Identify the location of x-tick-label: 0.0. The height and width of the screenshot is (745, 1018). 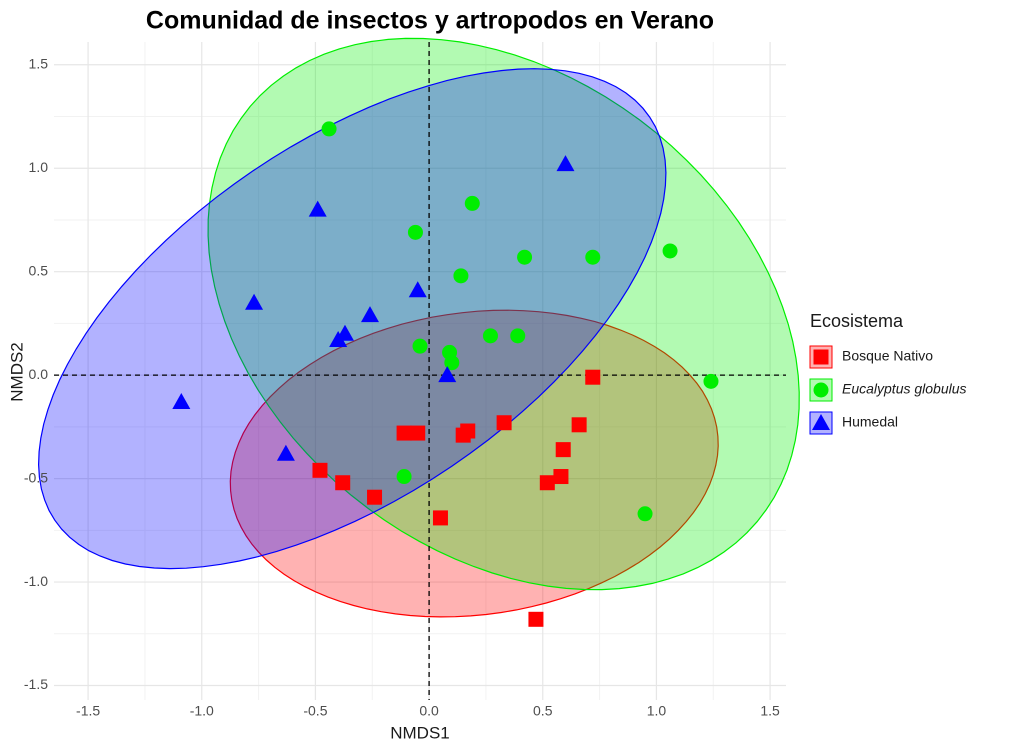
(429, 711).